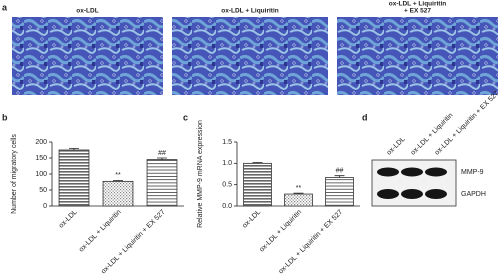 This screenshot has width=500, height=274. What do you see at coordinates (87, 11) in the screenshot?
I see `image-title: ox-LDL` at bounding box center [87, 11].